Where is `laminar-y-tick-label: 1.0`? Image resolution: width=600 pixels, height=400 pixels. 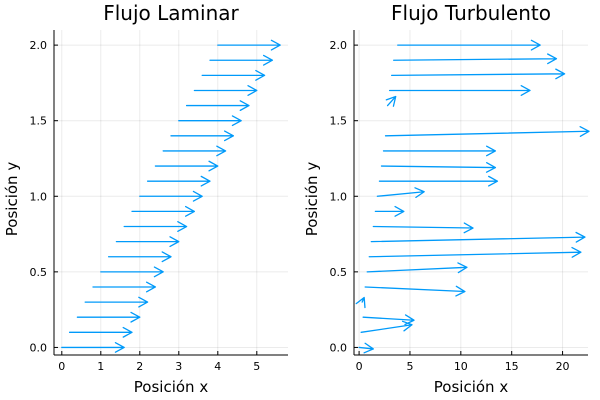
laminar-y-tick-label: 1.0 is located at coordinates (39, 196).